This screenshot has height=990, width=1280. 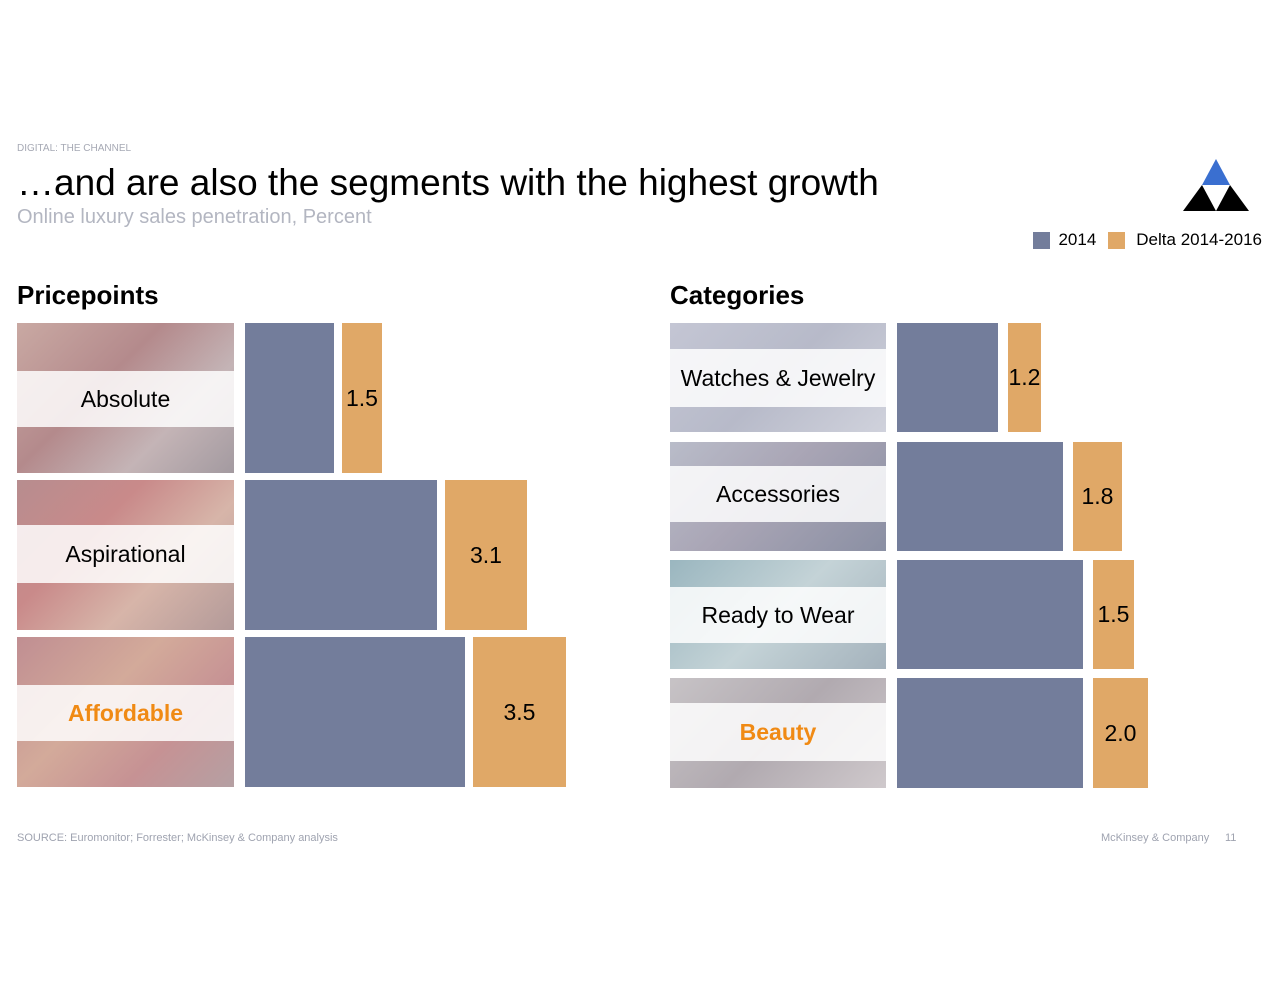 What do you see at coordinates (355, 712) in the screenshot?
I see `bar-2014-affordable` at bounding box center [355, 712].